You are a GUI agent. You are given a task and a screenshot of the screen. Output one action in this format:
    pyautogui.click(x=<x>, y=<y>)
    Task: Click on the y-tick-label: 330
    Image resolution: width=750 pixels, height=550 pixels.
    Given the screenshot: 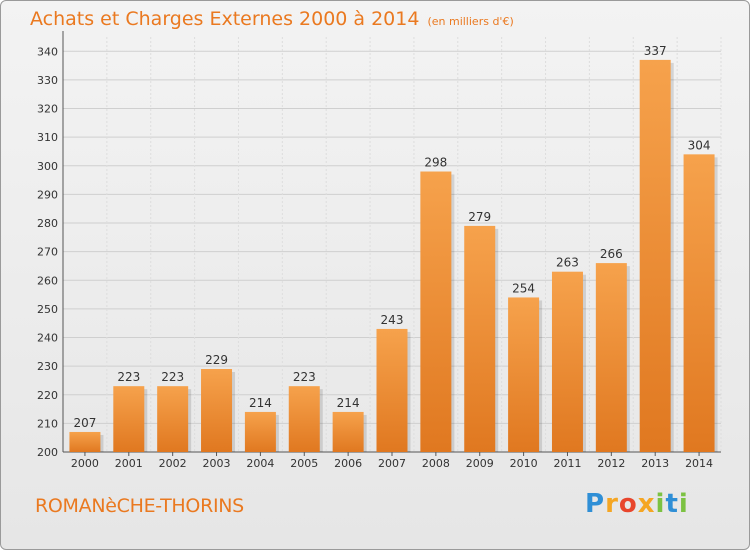 What is the action you would take?
    pyautogui.click(x=47, y=80)
    